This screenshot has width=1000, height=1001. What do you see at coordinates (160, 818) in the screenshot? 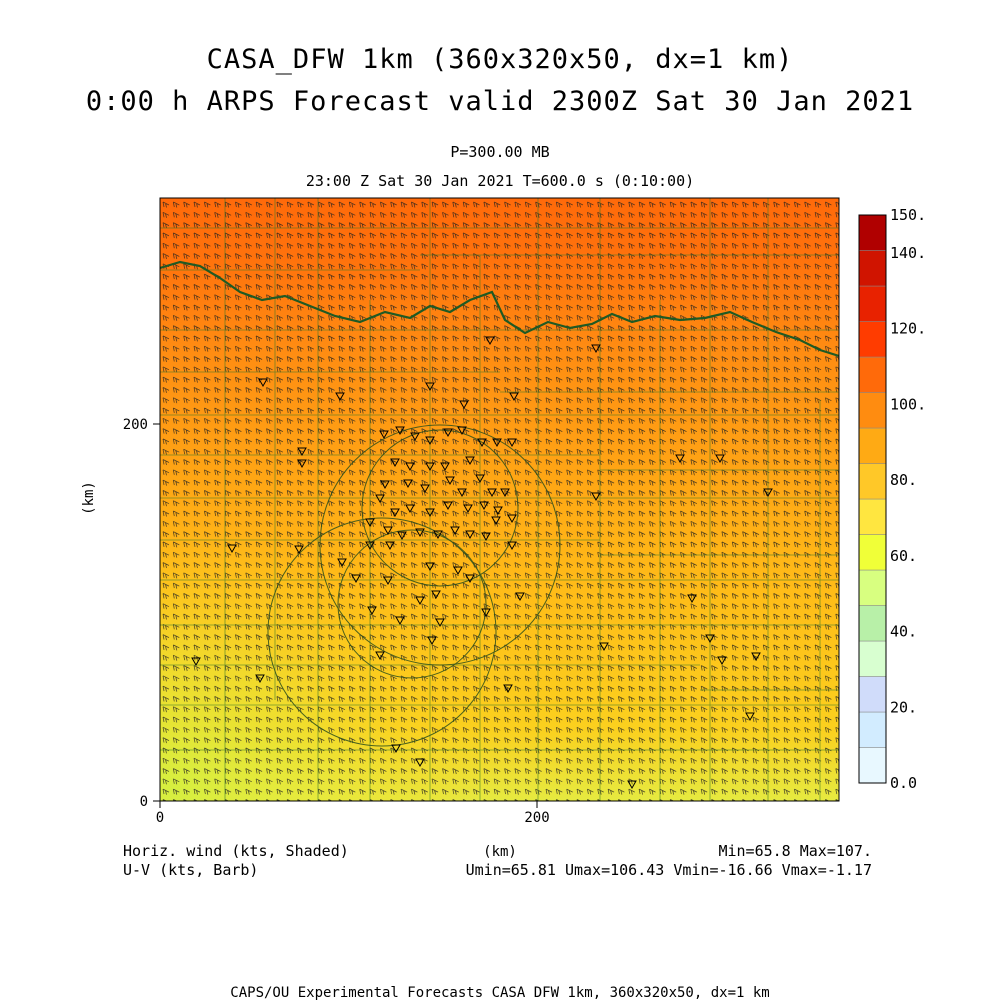
I see `x-tick-0: 0` at bounding box center [160, 818].